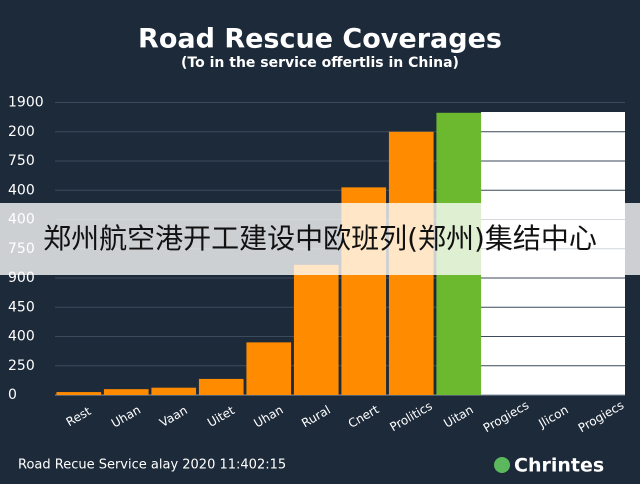 The width and height of the screenshot is (640, 484). I want to click on y-tick-label: 750, so click(21, 161).